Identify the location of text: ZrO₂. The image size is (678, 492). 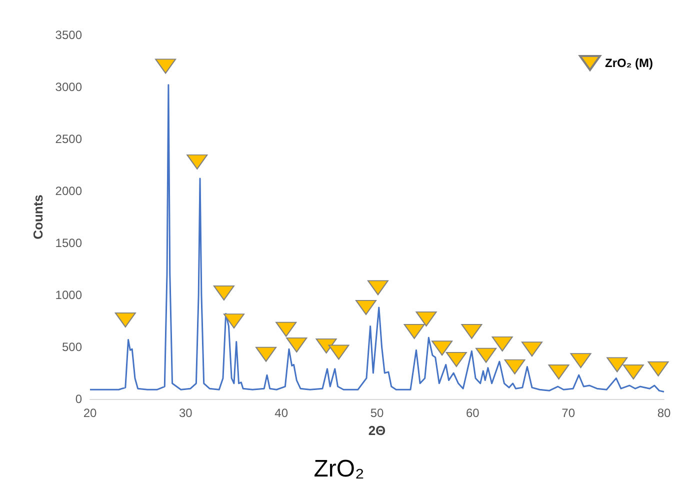
(339, 469).